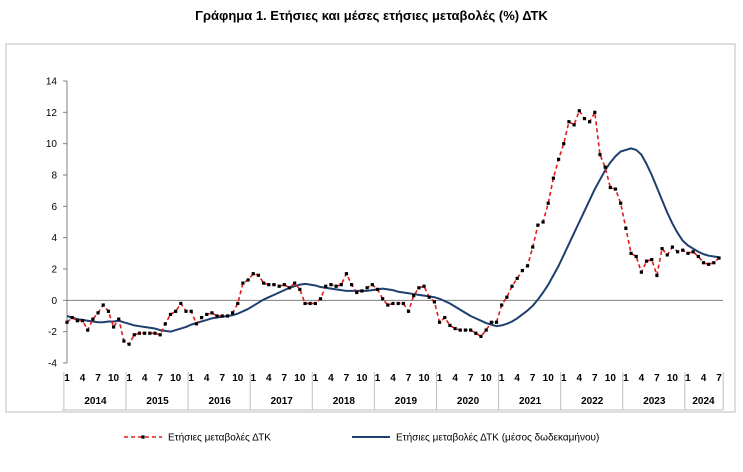 This screenshot has width=743, height=472. I want to click on x-year-label: 2015, so click(157, 401).